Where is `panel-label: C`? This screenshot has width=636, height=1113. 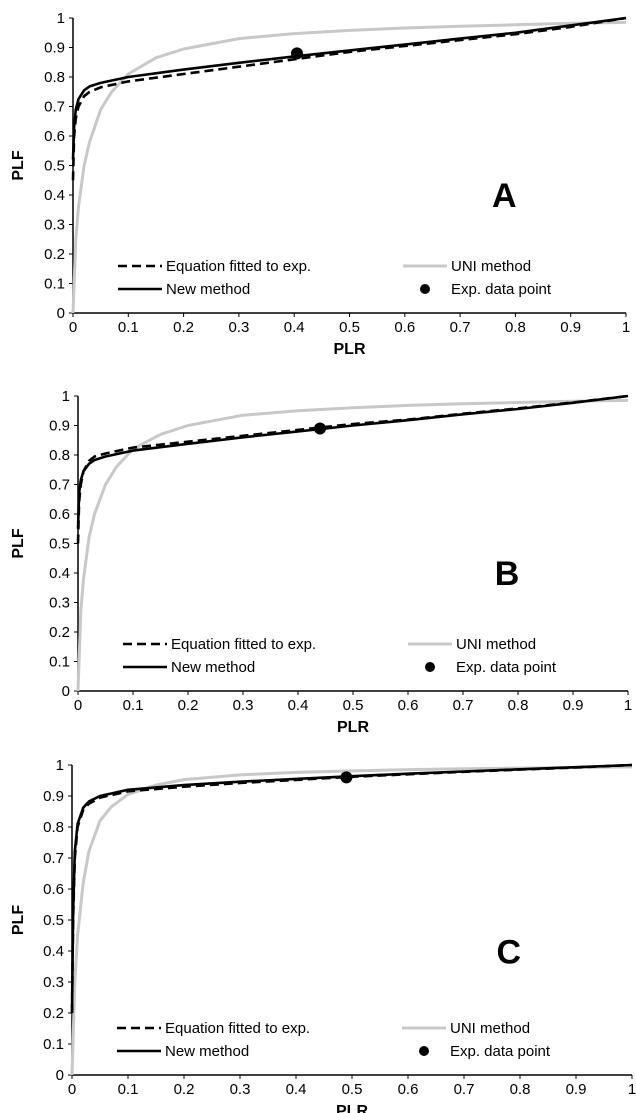 panel-label: C is located at coordinates (509, 952).